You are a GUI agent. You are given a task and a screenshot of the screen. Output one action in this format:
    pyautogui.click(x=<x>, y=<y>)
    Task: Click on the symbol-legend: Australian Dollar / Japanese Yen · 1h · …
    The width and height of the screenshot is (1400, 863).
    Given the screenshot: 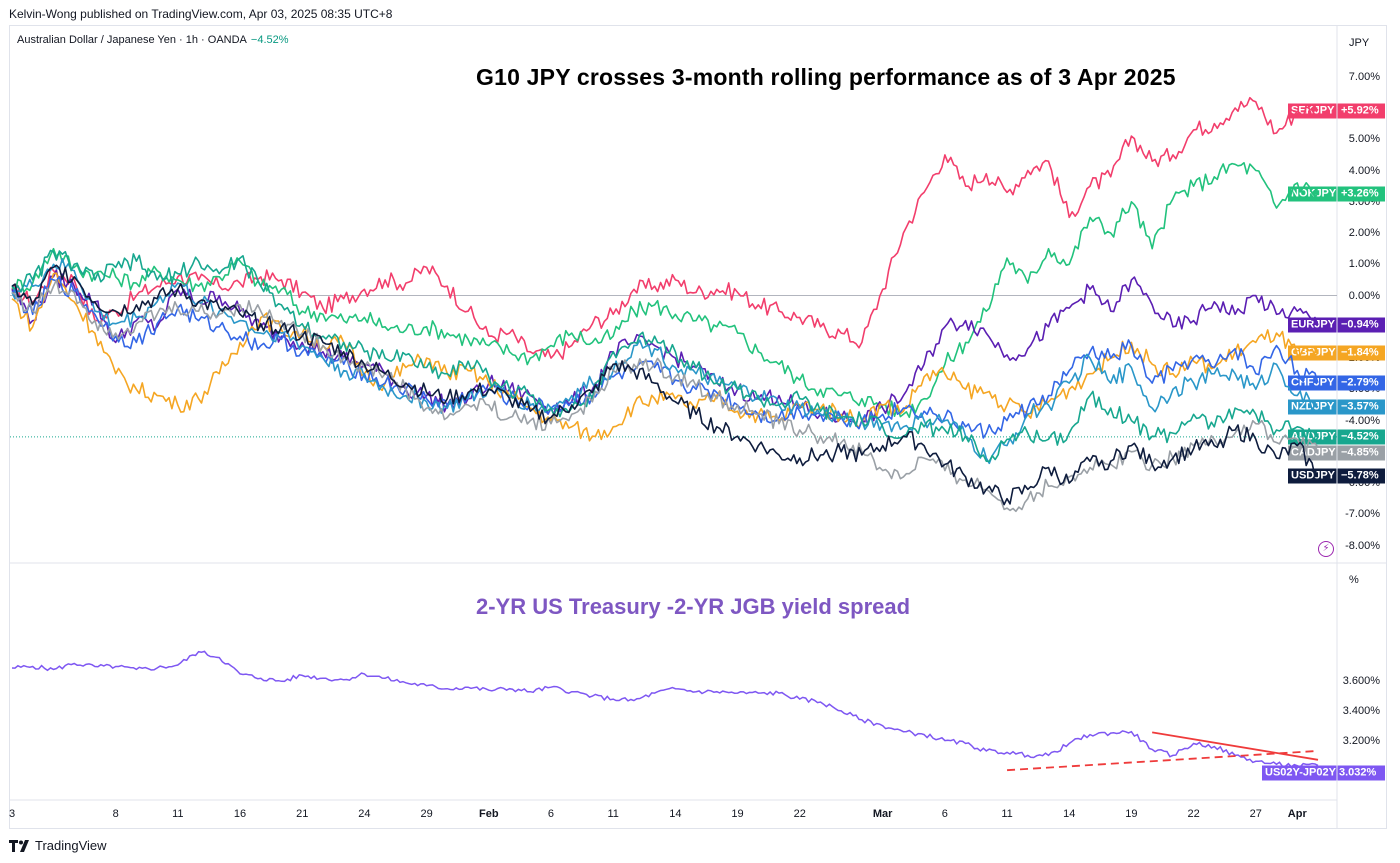 What is the action you would take?
    pyautogui.click(x=153, y=40)
    